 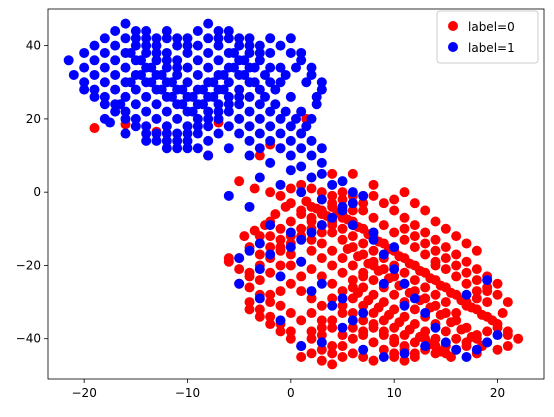 I want to click on x-axis: −20 −10 0 10 20, so click(x=288, y=389).